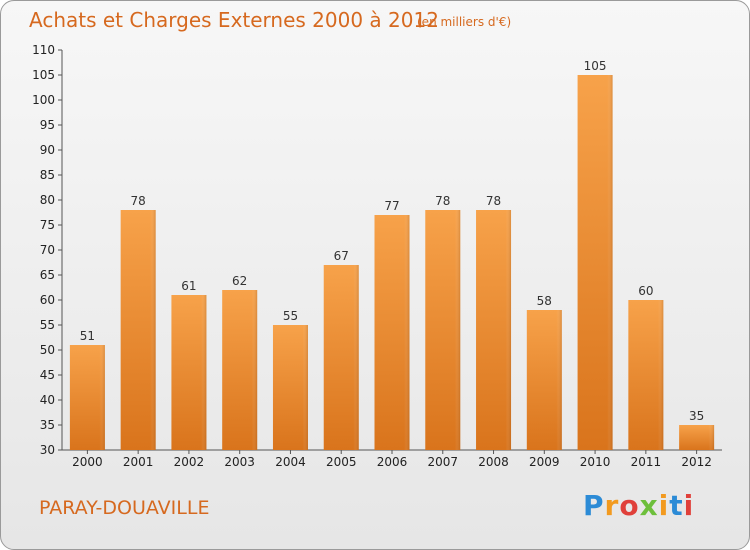  I want to click on bar-shade-2000, so click(87, 397).